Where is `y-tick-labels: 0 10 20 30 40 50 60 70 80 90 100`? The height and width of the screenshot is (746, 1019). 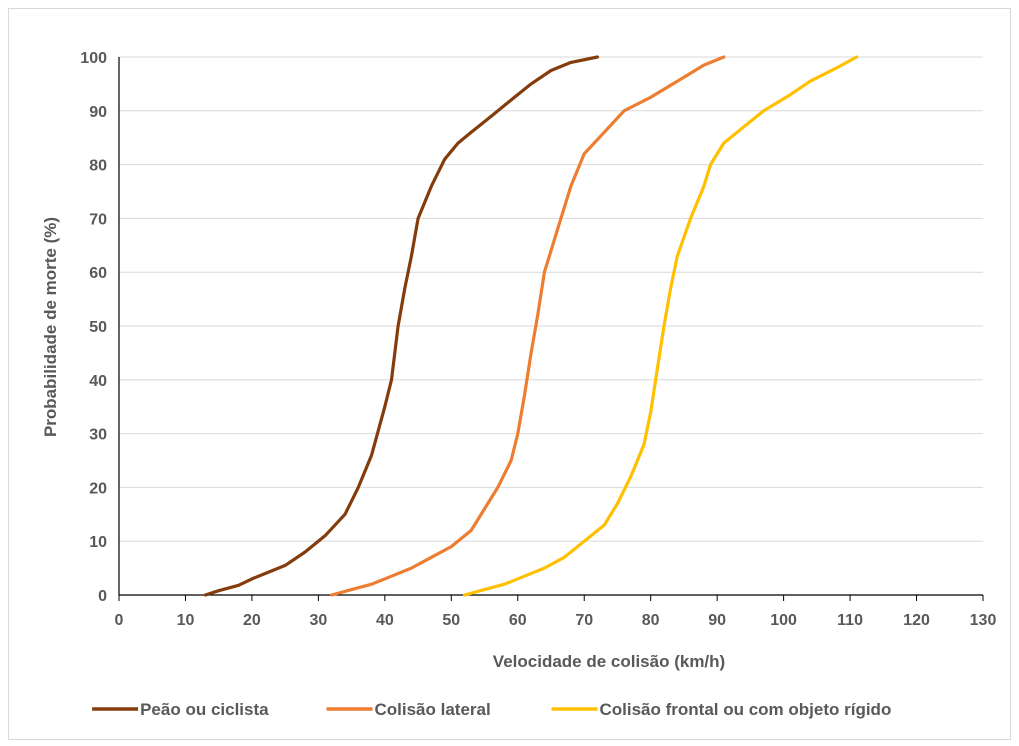 y-tick-labels: 0 10 20 30 40 50 60 70 80 90 100 is located at coordinates (93, 327).